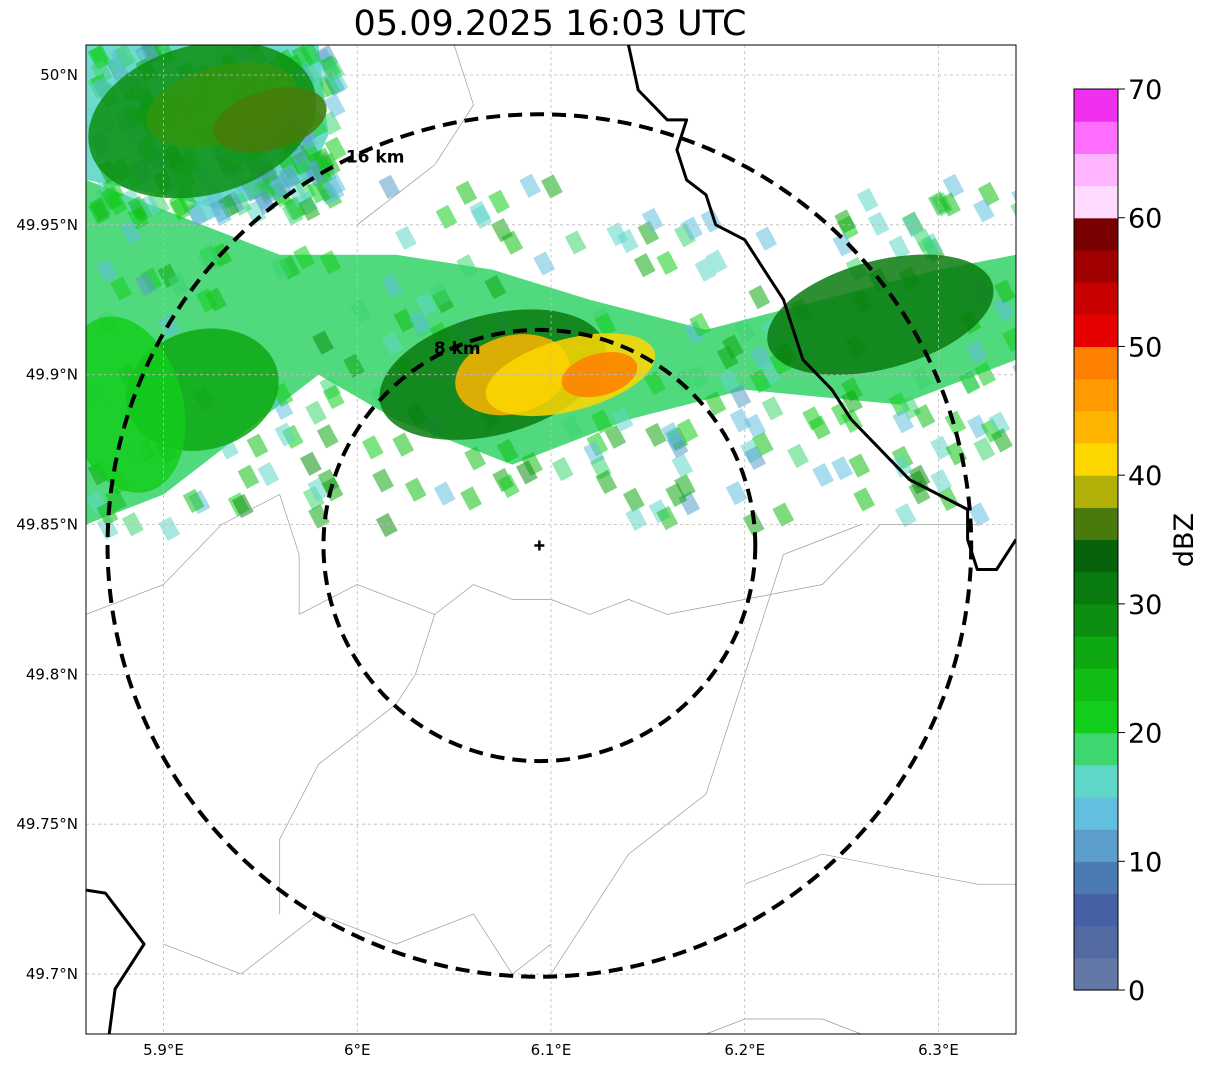 The image size is (1207, 1069). I want to click on y-tick-label: 49.9°N, so click(52, 375).